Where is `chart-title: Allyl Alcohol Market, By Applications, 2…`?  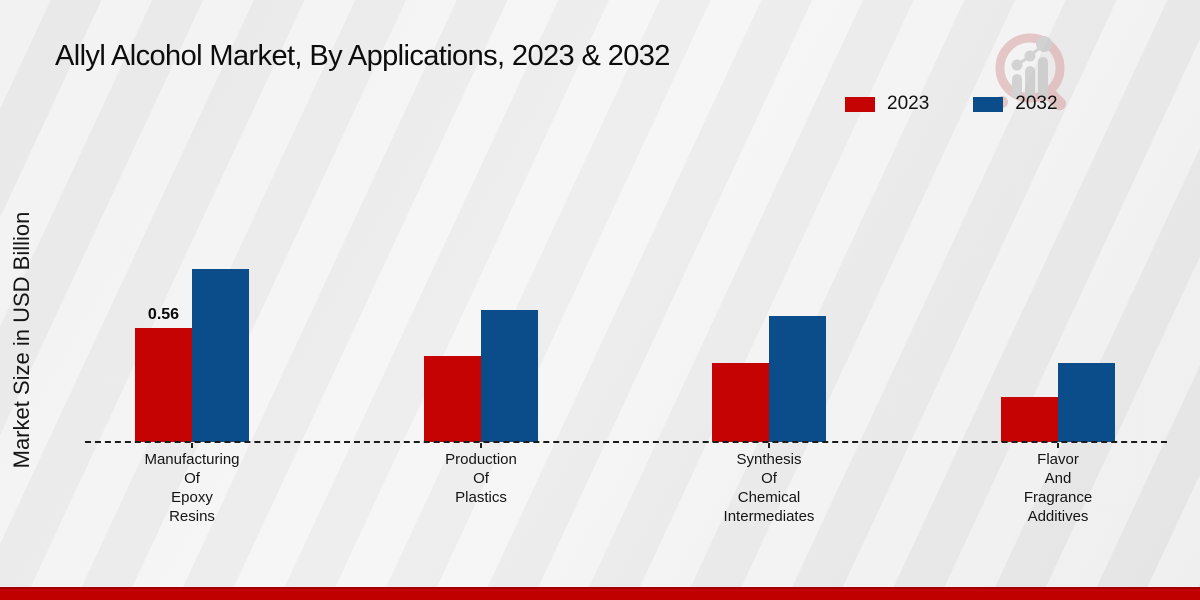
chart-title: Allyl Alcohol Market, By Applications, 2… is located at coordinates (362, 56).